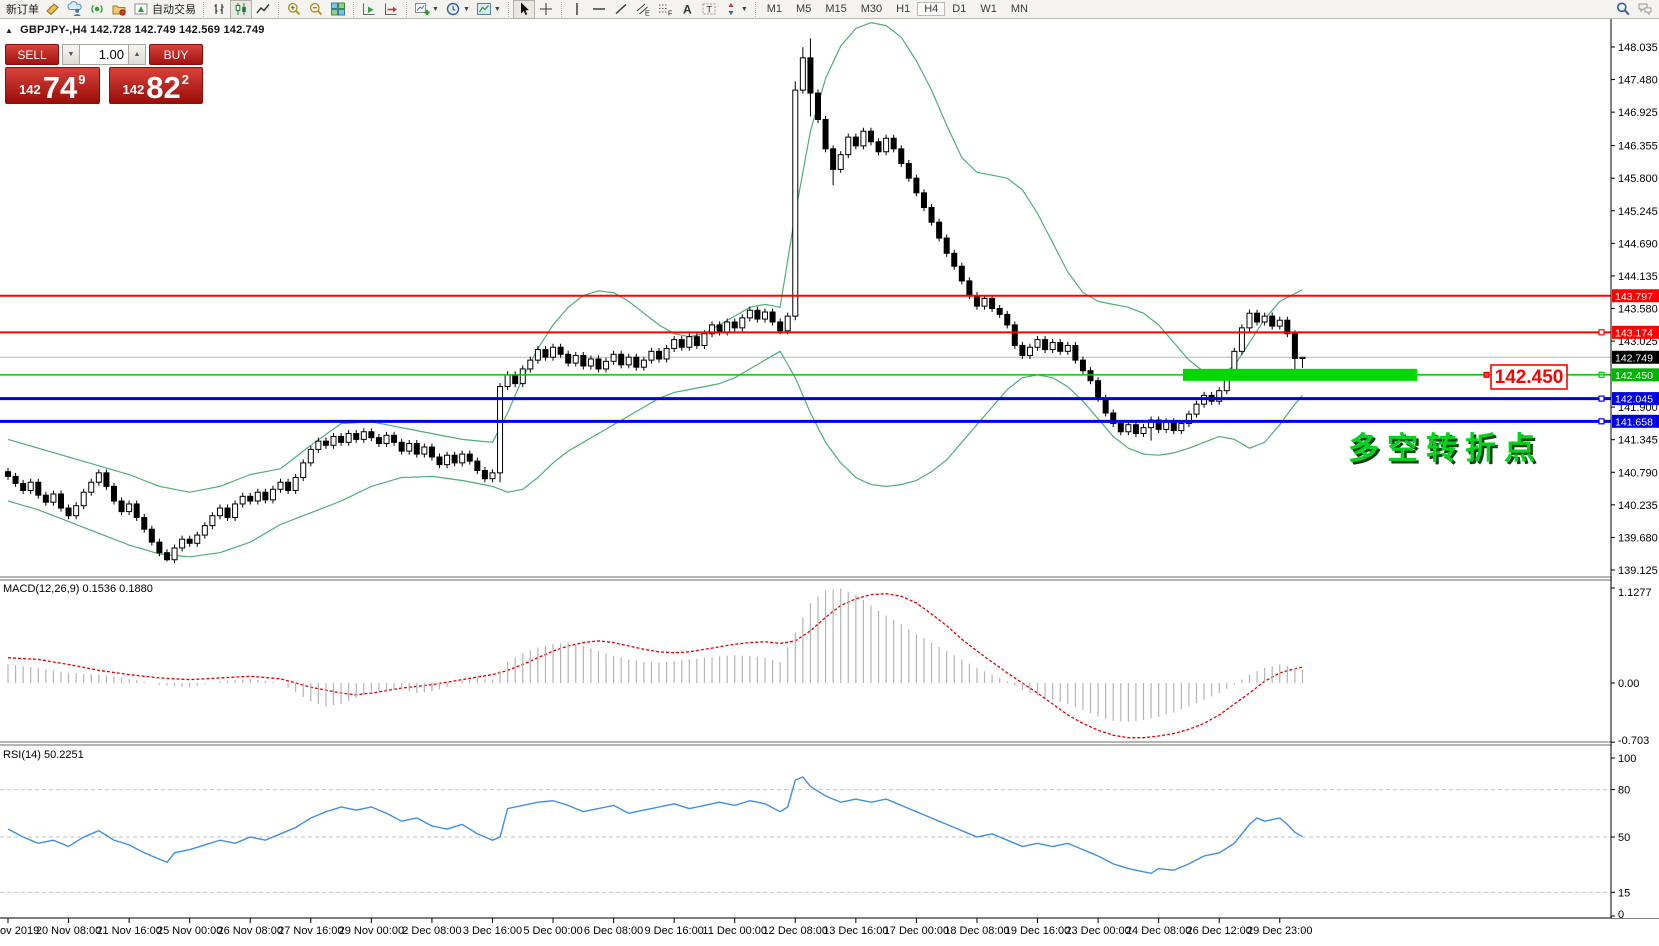  I want to click on autotrading-button-label: 自动交易, so click(174, 10).